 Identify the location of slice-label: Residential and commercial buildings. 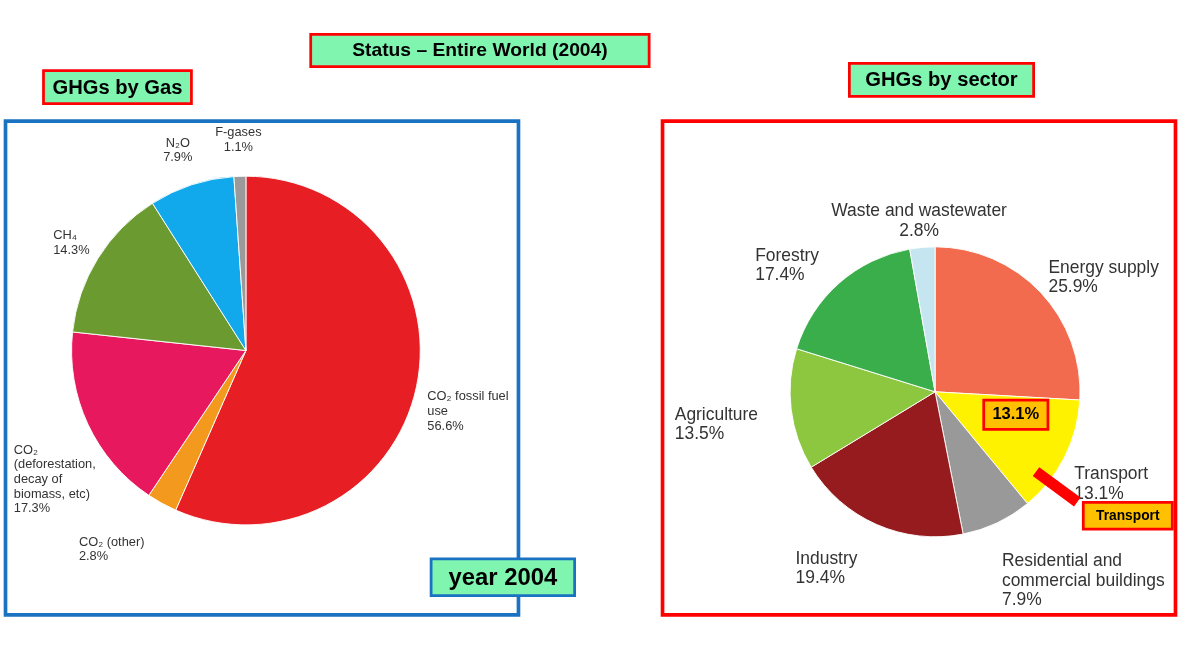
(1083, 570).